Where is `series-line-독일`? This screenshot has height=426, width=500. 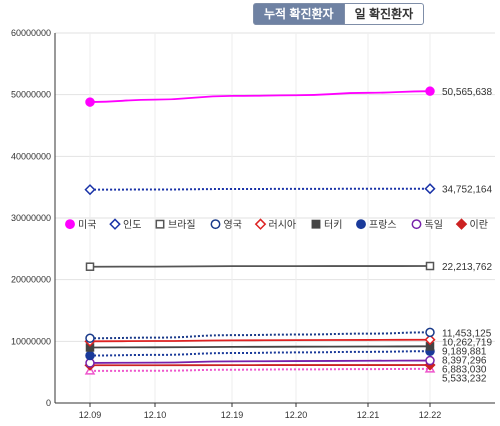
series-line-독일 is located at coordinates (260, 361).